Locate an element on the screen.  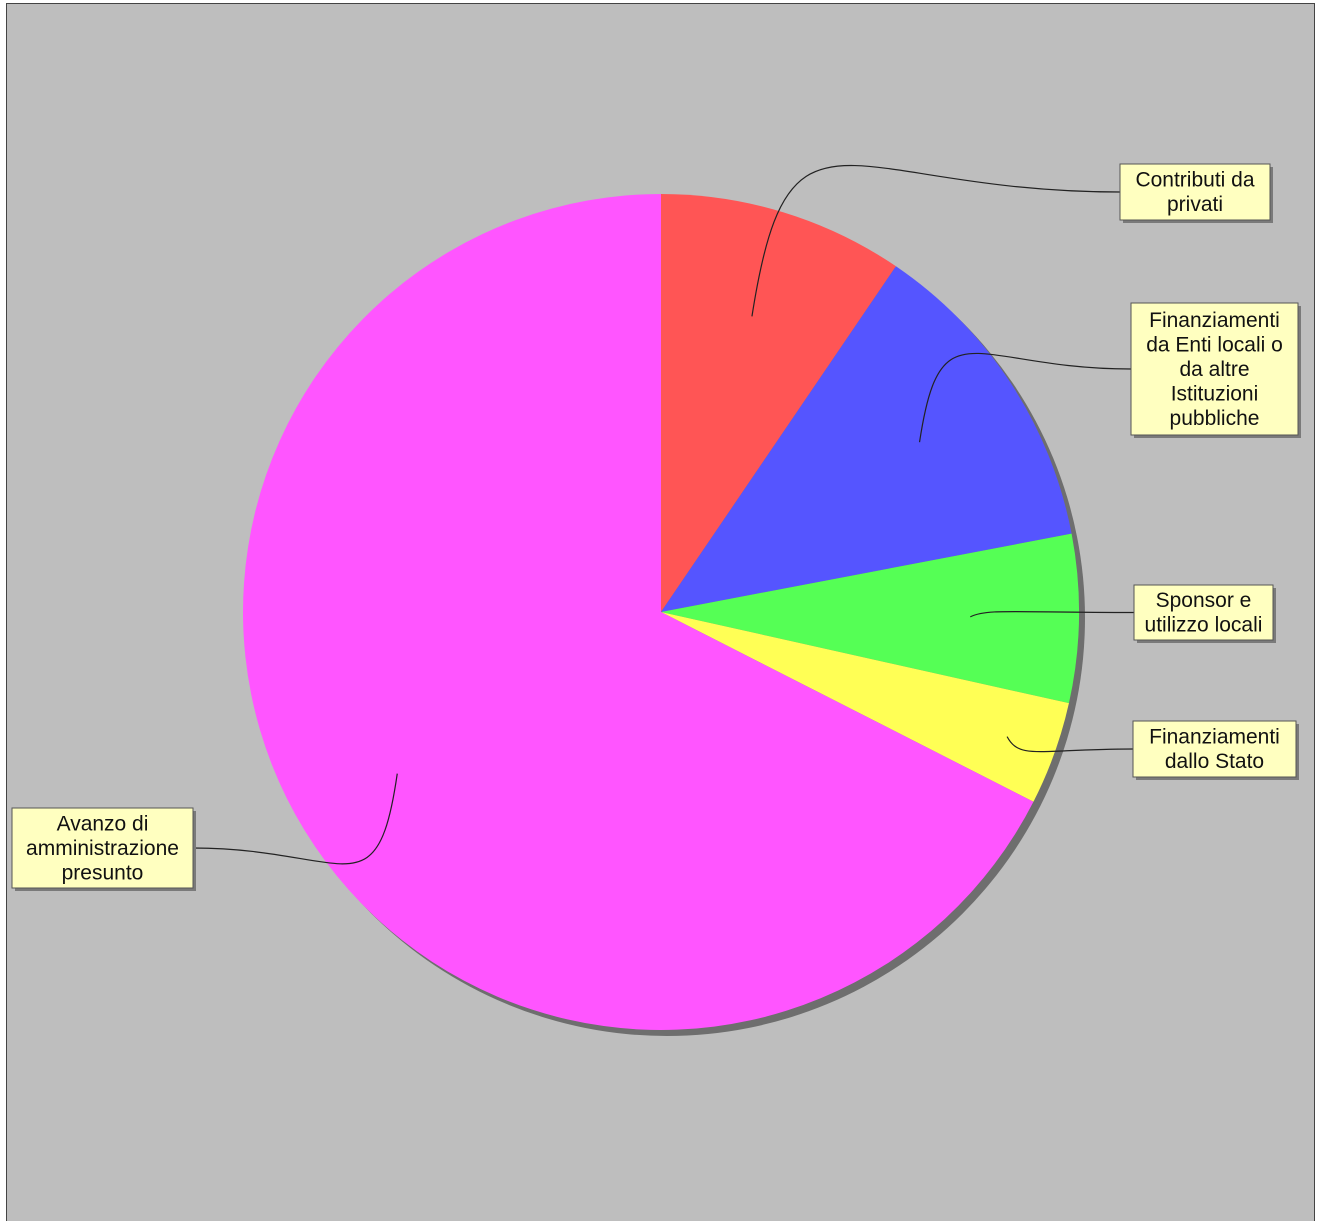
slice-label-line: Avanzo di is located at coordinates (103, 823).